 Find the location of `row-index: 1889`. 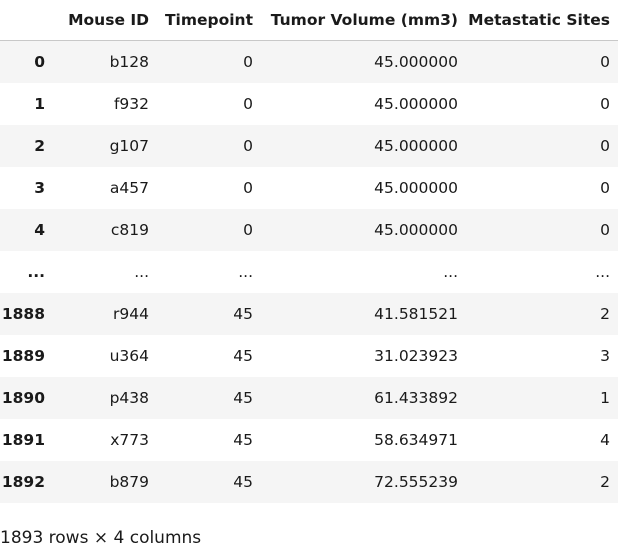

row-index: 1889 is located at coordinates (23, 356).